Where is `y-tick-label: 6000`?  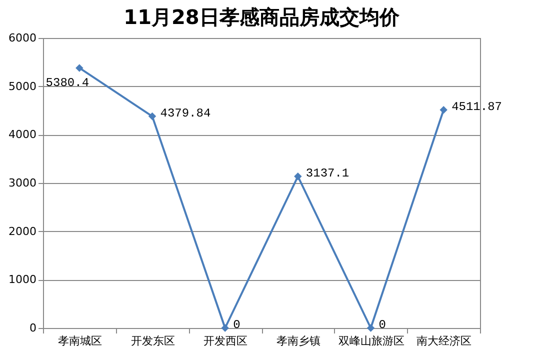 y-tick-label: 6000 is located at coordinates (22, 38).